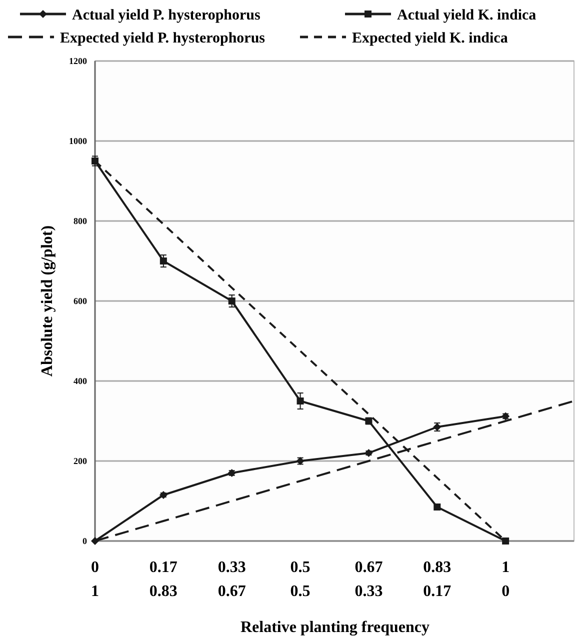 Image resolution: width=586 pixels, height=643 pixels. Describe the element at coordinates (506, 579) in the screenshot. I see `x-tick-label: 1 0` at that location.